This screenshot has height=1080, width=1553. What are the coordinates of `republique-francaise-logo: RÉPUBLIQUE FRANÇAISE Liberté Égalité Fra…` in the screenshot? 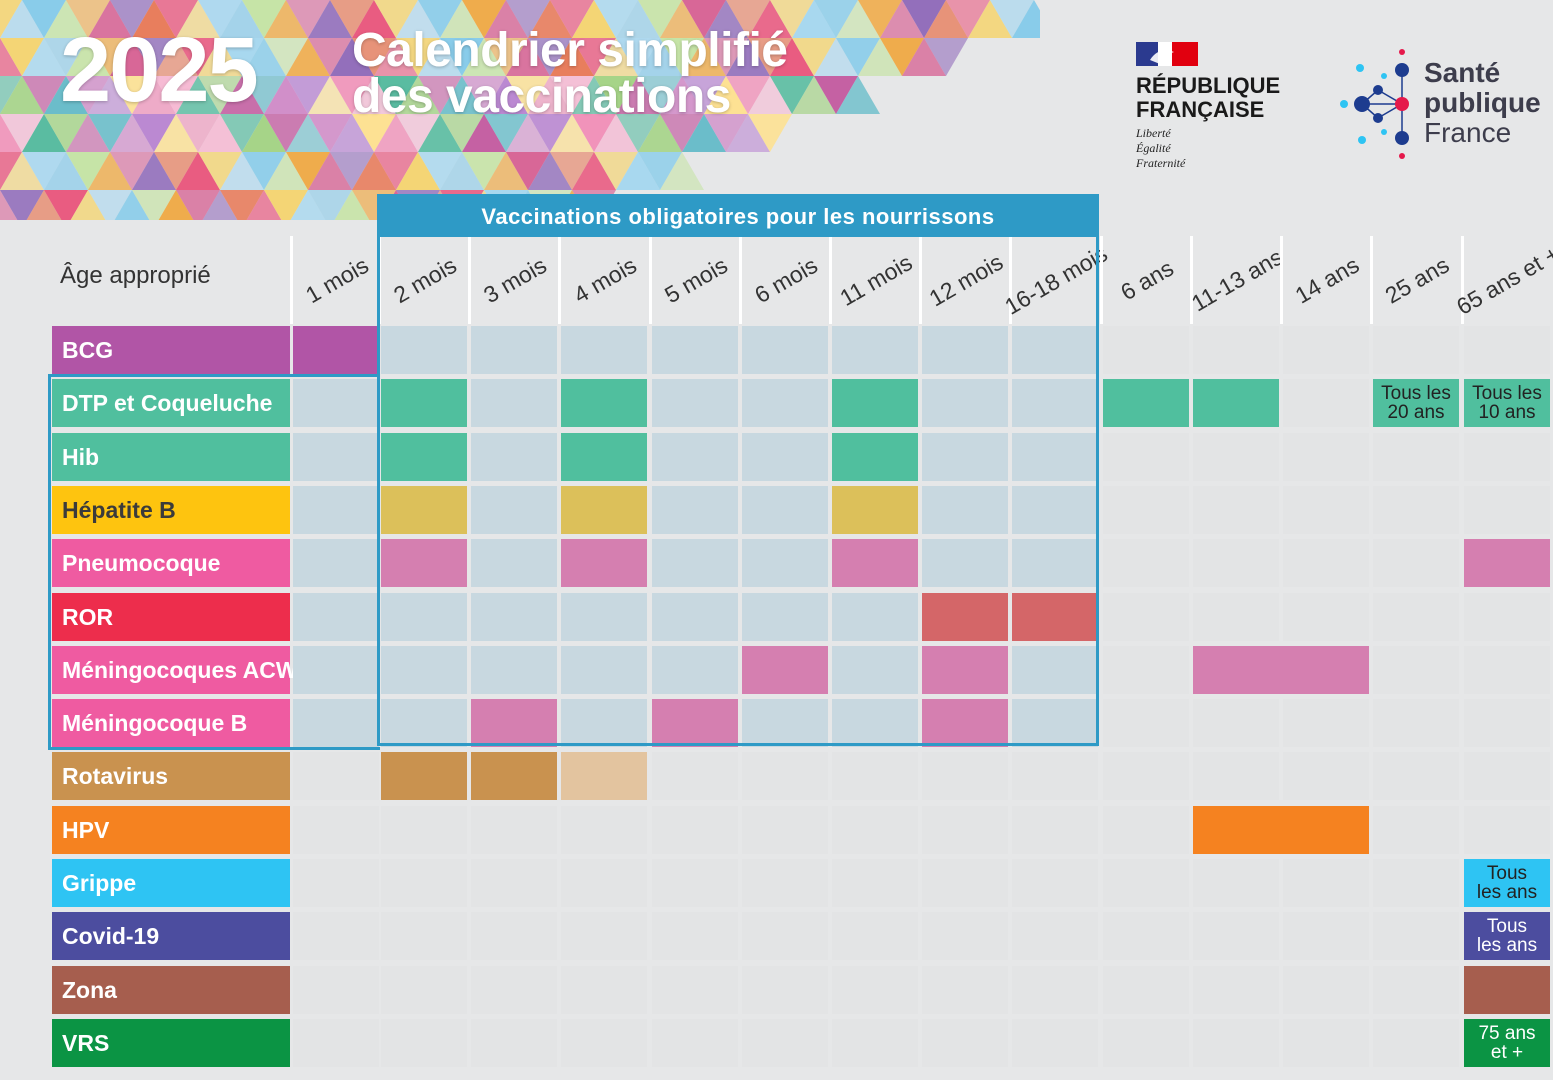 It's located at (1208, 106).